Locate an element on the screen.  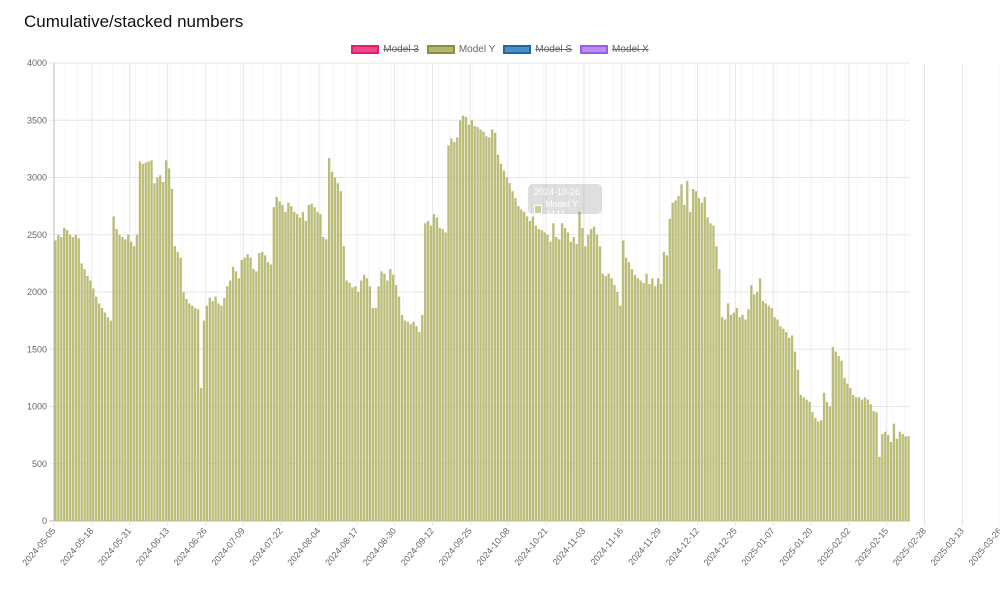
legend-label-model-x: Model X is located at coordinates (630, 49).